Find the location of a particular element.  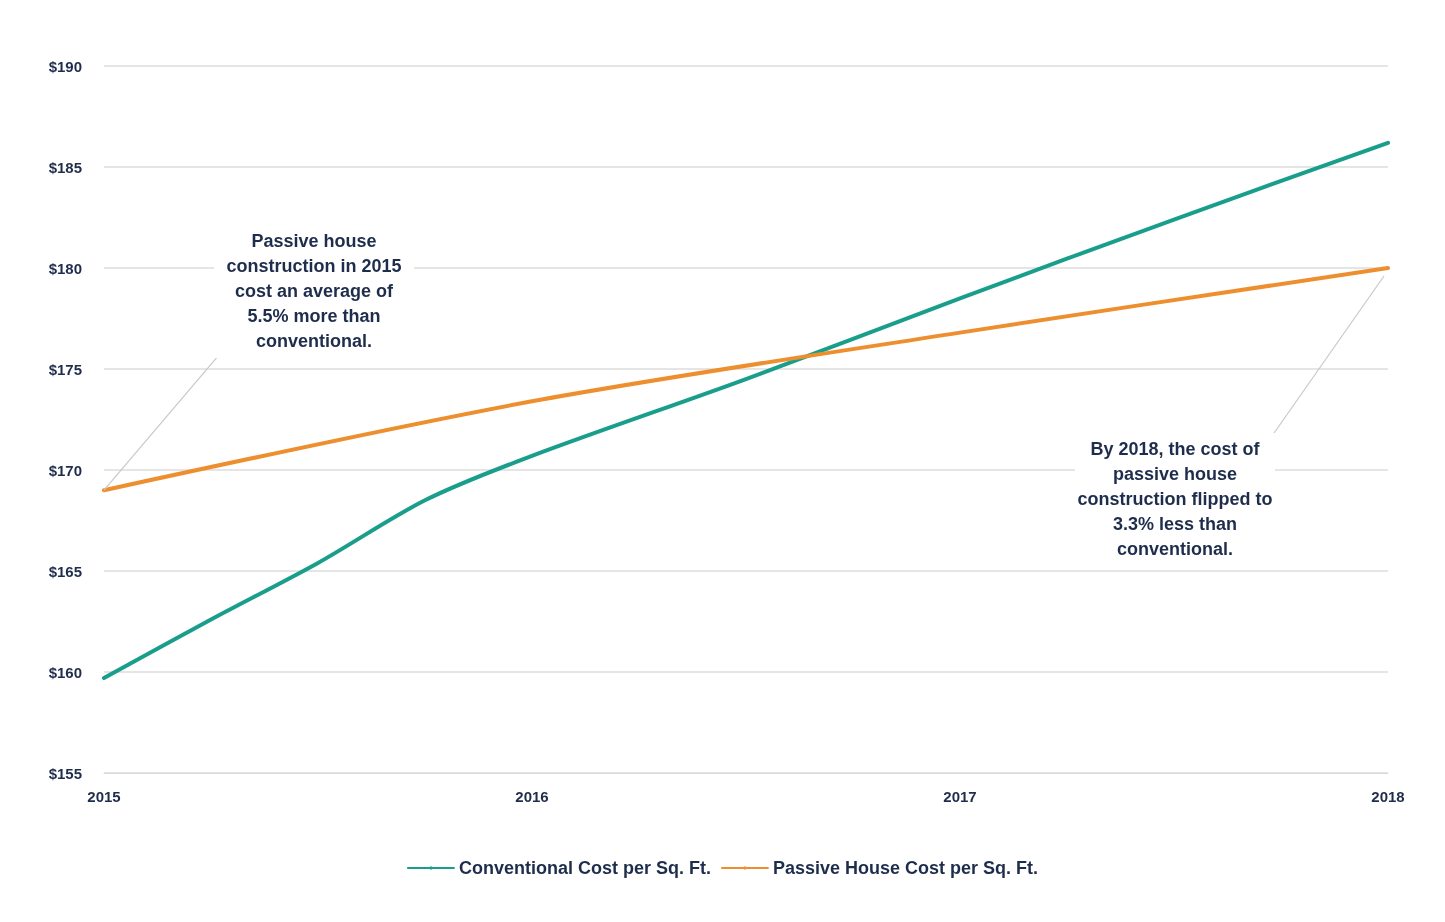

y-tick-label: $190 is located at coordinates (65, 66).